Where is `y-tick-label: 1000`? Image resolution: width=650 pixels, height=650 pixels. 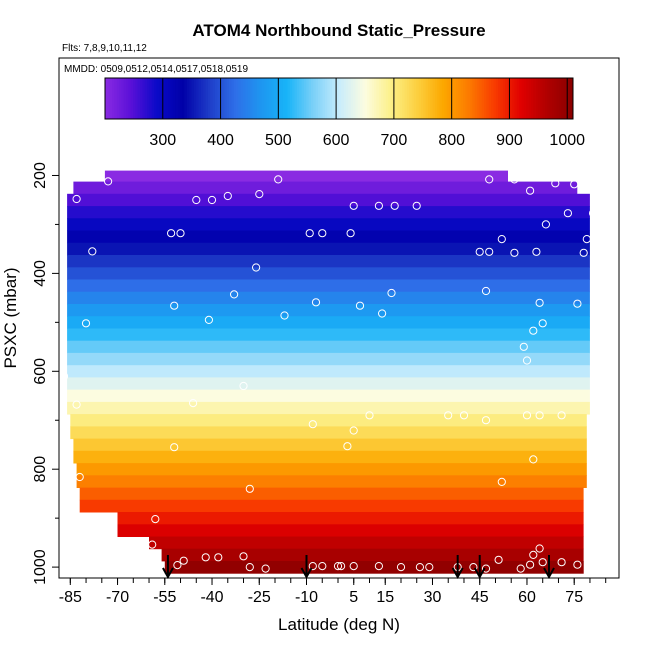
y-tick-label: 1000 is located at coordinates (40, 567).